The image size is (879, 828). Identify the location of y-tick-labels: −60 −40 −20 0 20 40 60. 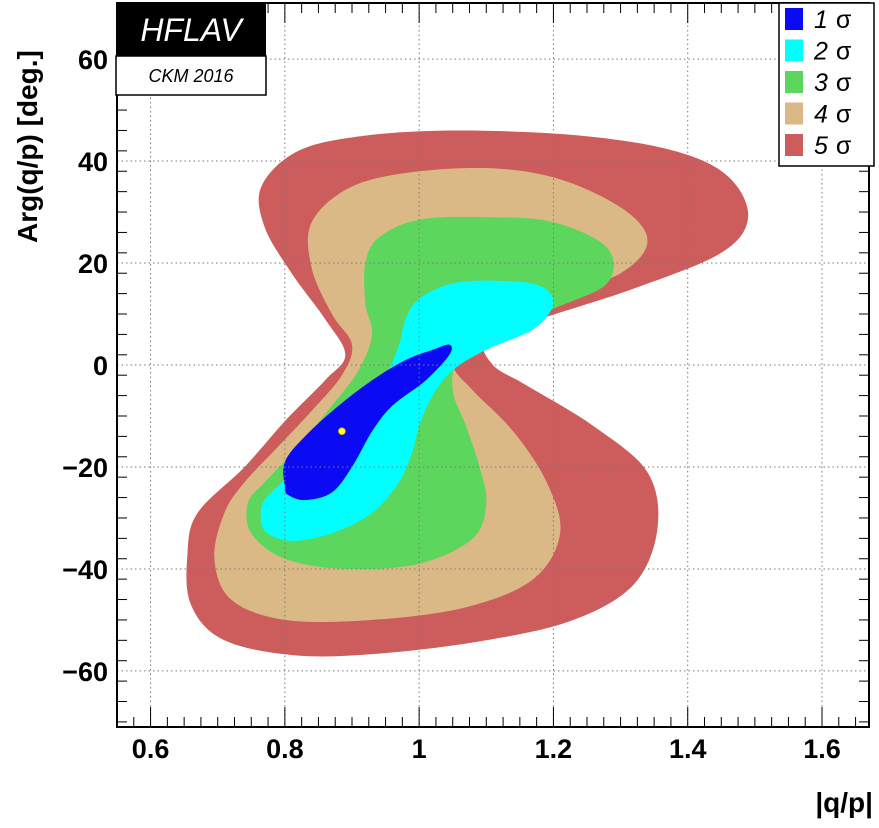
(85, 366).